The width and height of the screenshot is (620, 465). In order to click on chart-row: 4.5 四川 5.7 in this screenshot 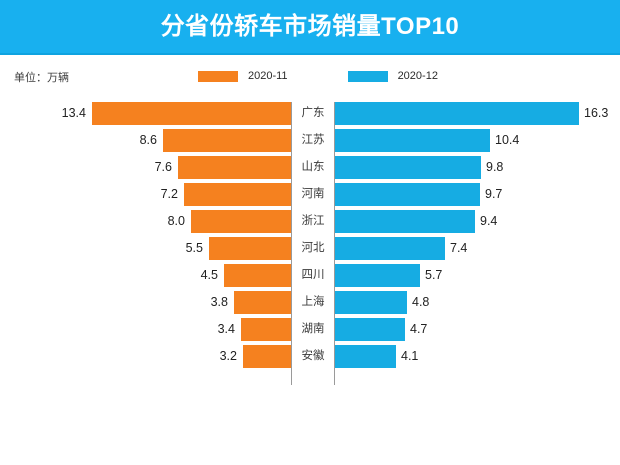, I will do `click(310, 275)`.